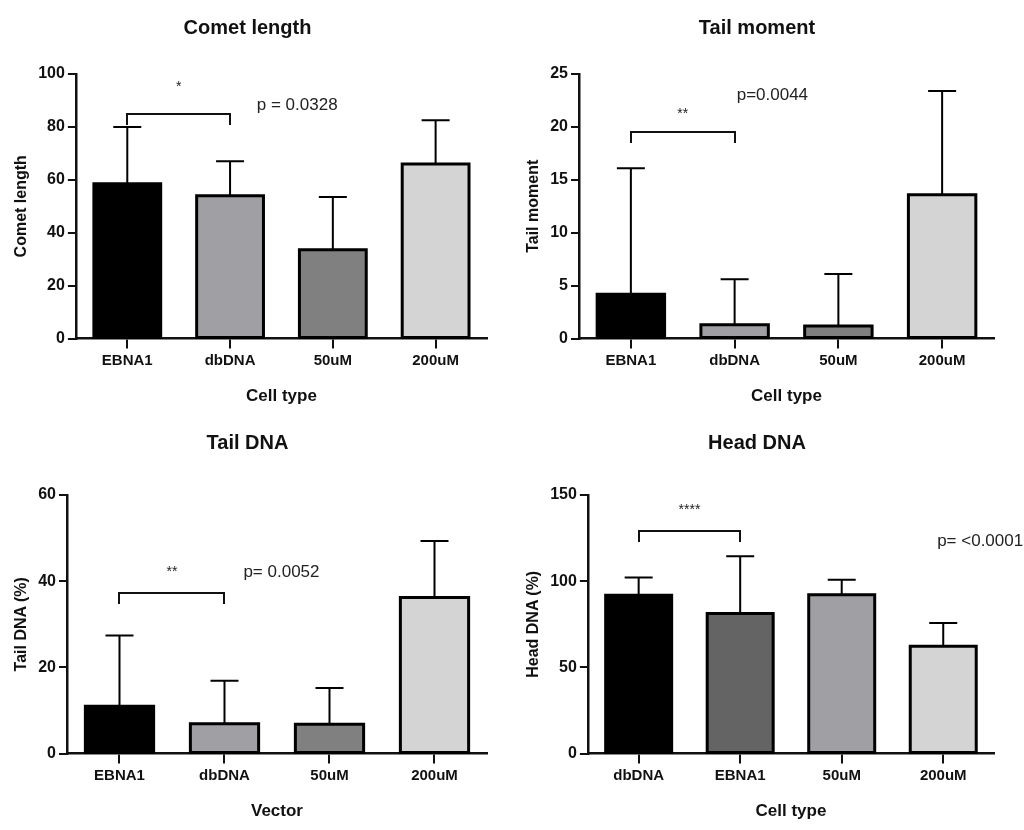 The height and width of the screenshot is (830, 1024). I want to click on chart-title: Tail moment, so click(757, 26).